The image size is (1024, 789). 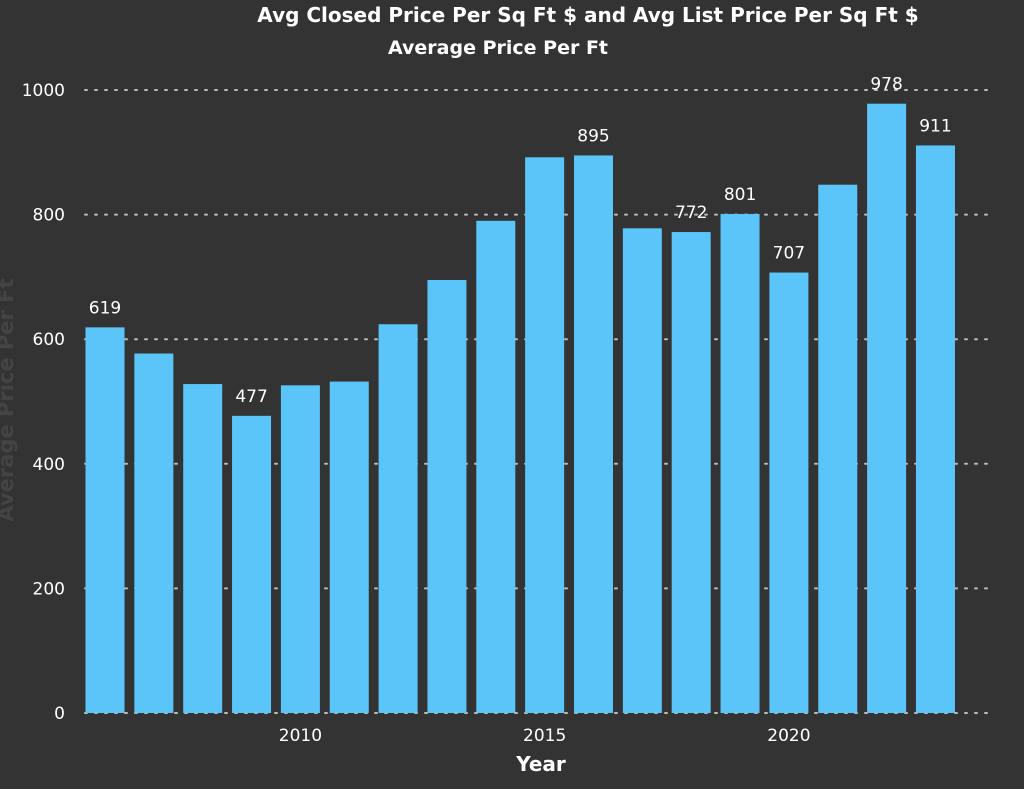 I want to click on chart-subtitle: Average Price Per Ft, so click(x=498, y=48).